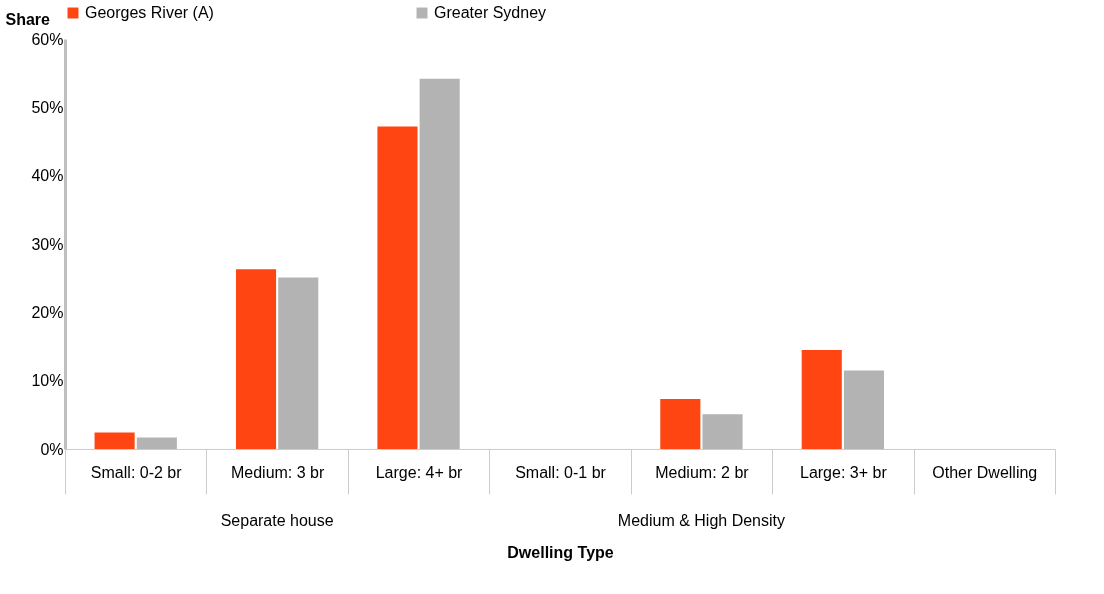 This screenshot has width=1104, height=594. What do you see at coordinates (277, 472) in the screenshot?
I see `x-tick-label: Medium: 3 br` at bounding box center [277, 472].